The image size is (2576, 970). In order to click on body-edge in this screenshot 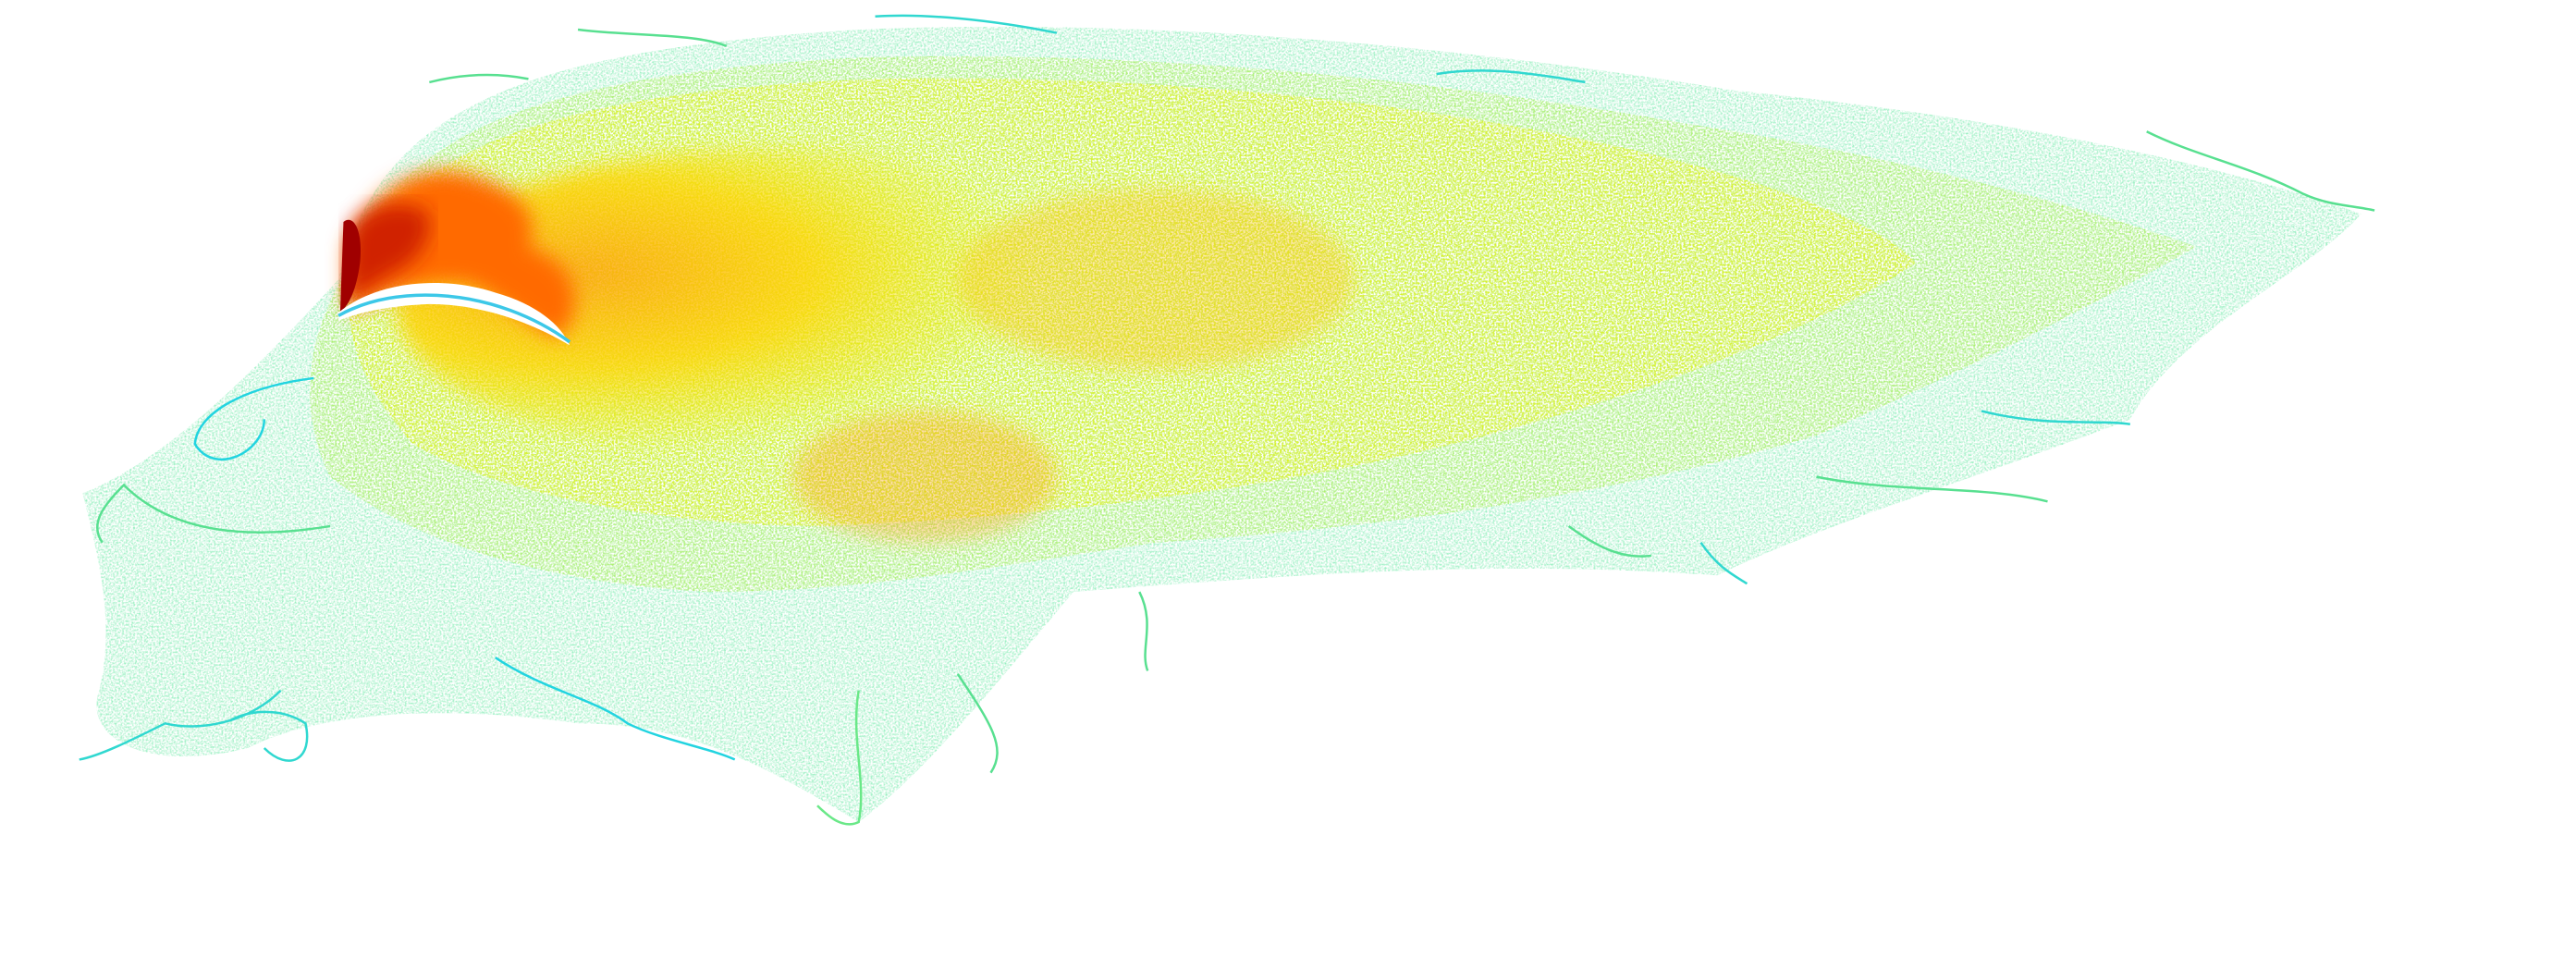, I will do `click(454, 318)`.